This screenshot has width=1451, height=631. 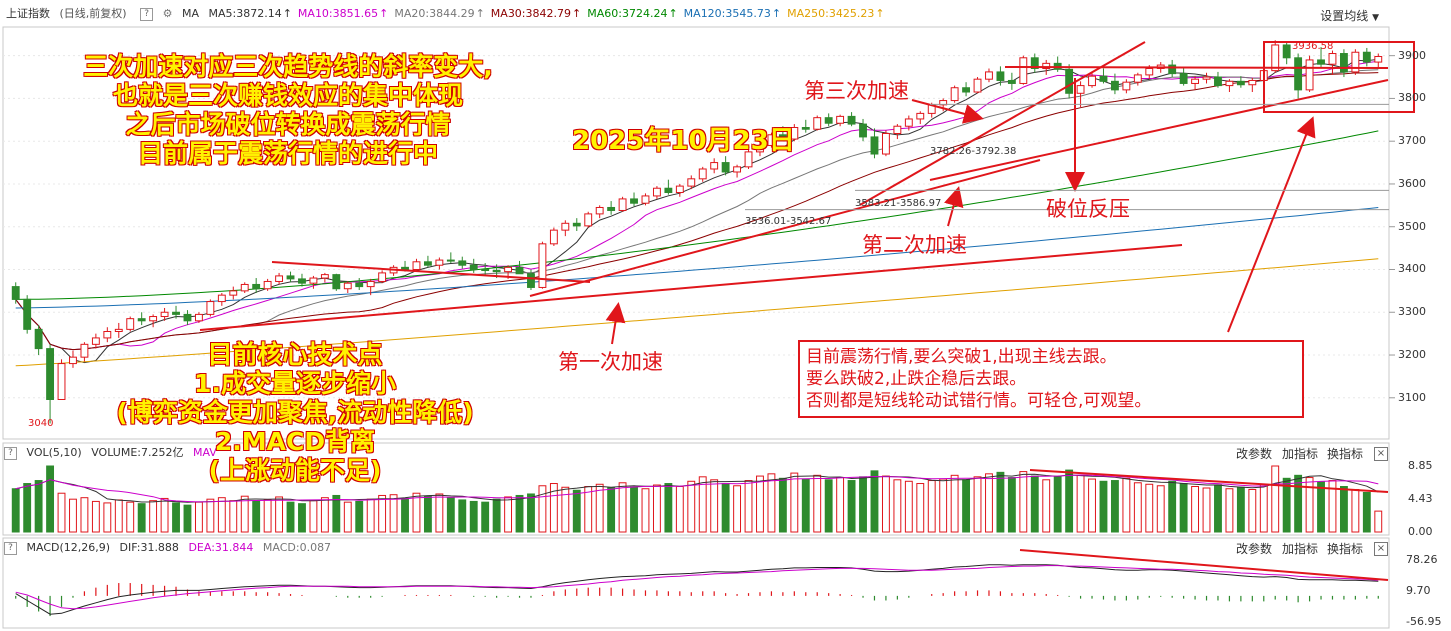 What do you see at coordinates (1254, 549) in the screenshot?
I see `macd-params-button: 改参数` at bounding box center [1254, 549].